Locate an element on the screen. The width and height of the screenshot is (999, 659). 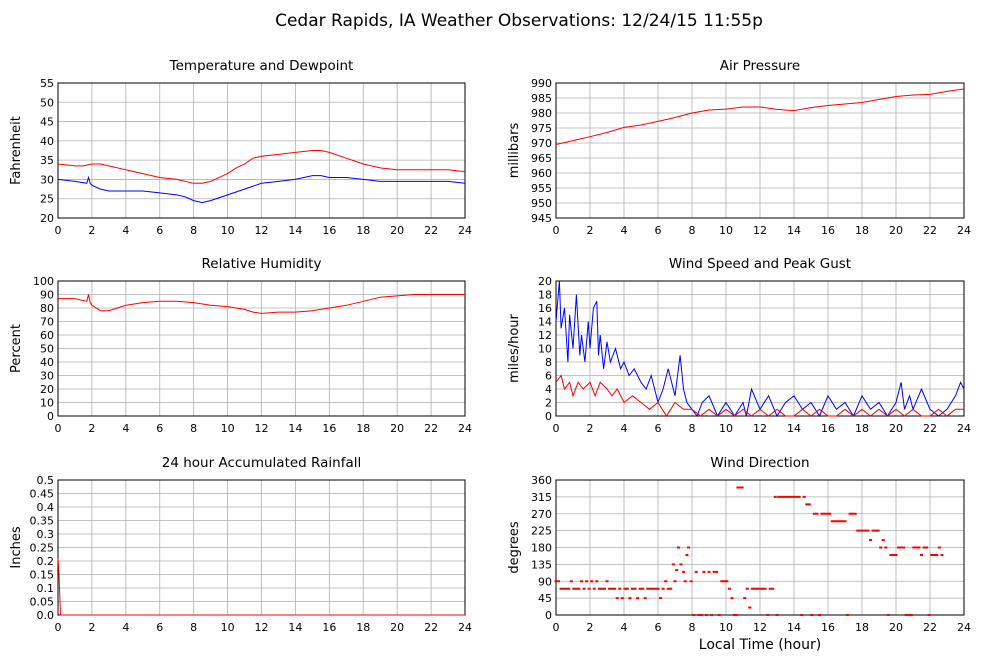
y-tick-label: 0.0 is located at coordinates (46, 615).